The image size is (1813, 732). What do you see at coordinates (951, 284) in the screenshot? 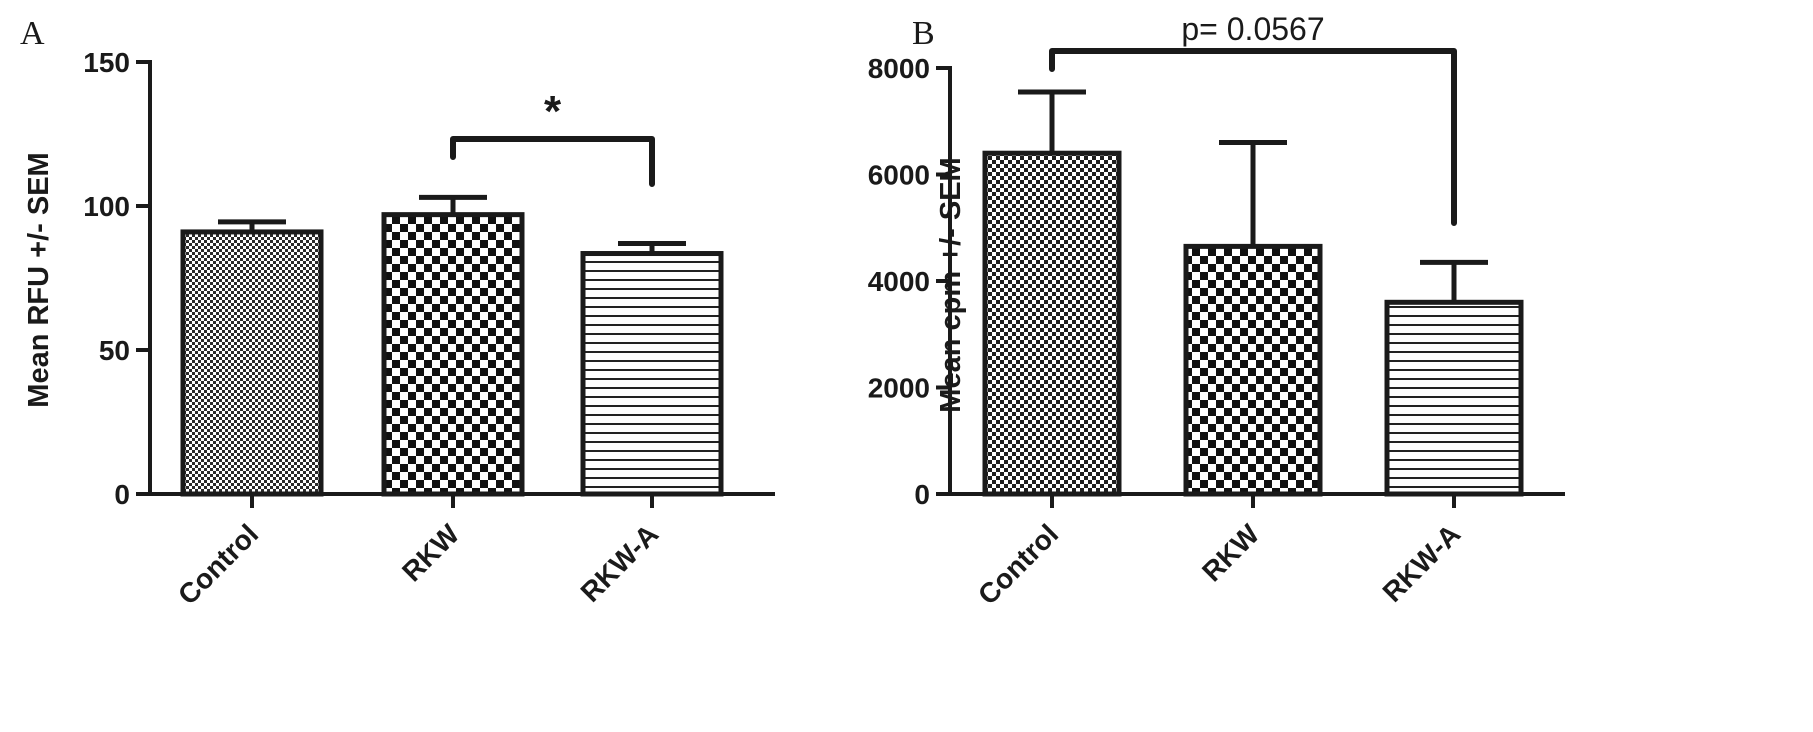
I see `panel-b-y-axis-title: Mean cpm +/- SEM` at bounding box center [951, 284].